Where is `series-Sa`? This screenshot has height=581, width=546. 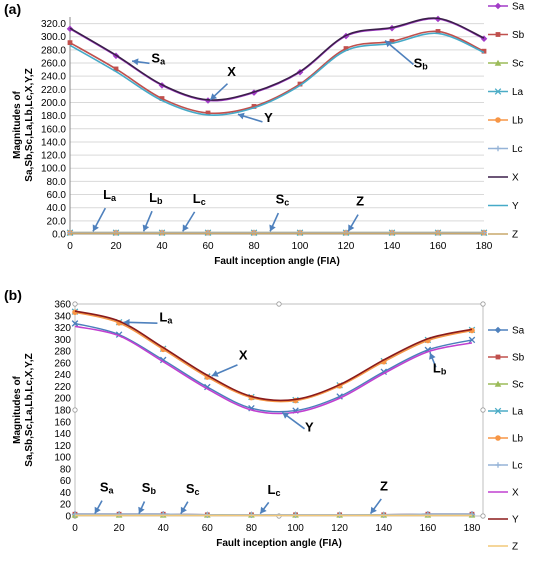
series-Sa is located at coordinates (277, 59).